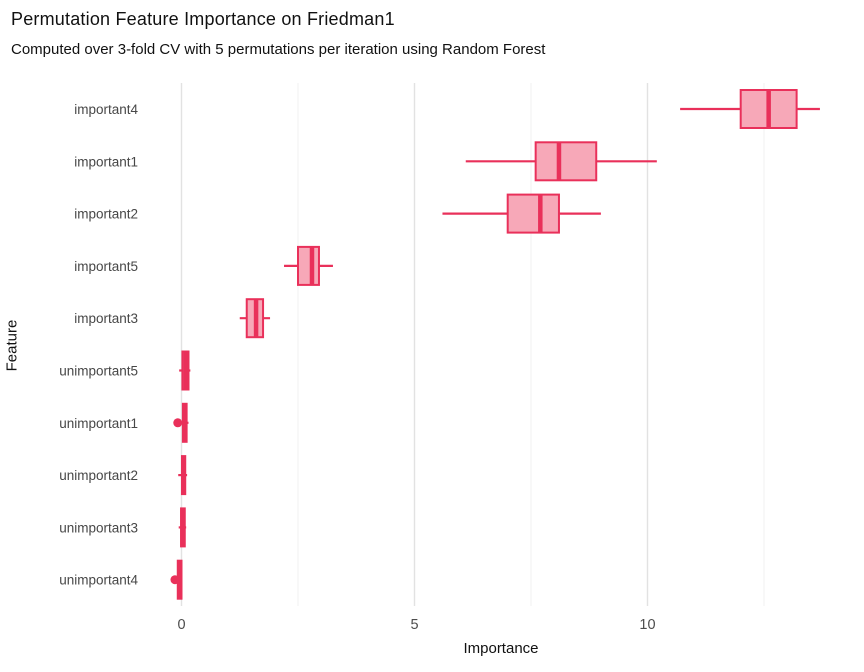 This screenshot has width=864, height=672. What do you see at coordinates (106, 161) in the screenshot?
I see `y-tick-label: important1` at bounding box center [106, 161].